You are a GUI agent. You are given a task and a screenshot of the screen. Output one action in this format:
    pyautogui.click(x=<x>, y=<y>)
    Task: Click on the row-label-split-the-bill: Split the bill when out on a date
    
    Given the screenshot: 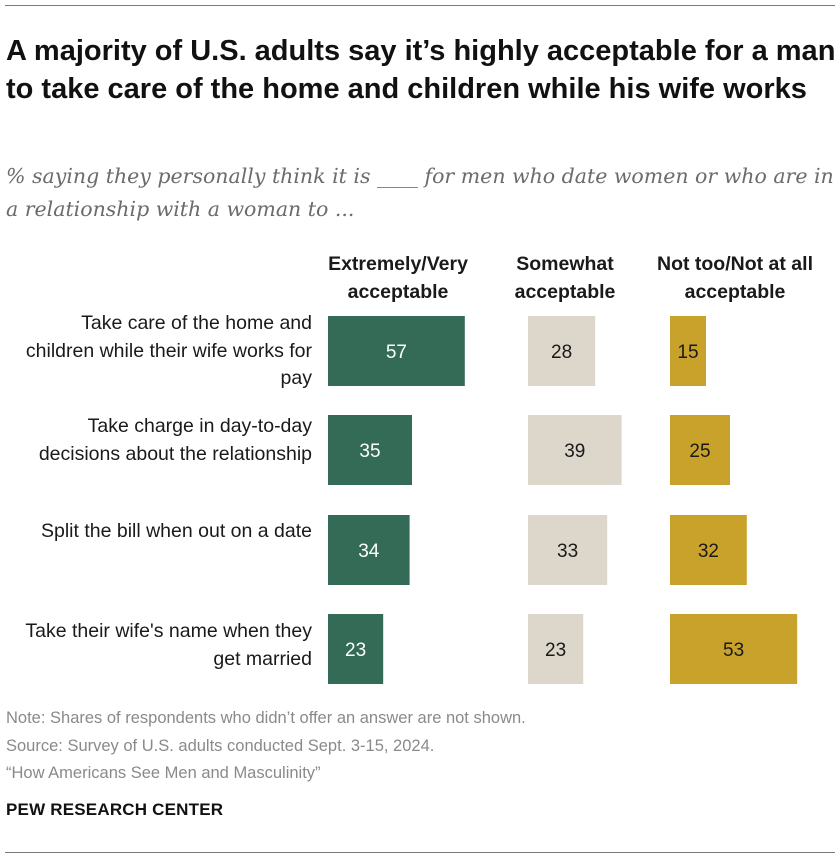 What is the action you would take?
    pyautogui.click(x=176, y=531)
    